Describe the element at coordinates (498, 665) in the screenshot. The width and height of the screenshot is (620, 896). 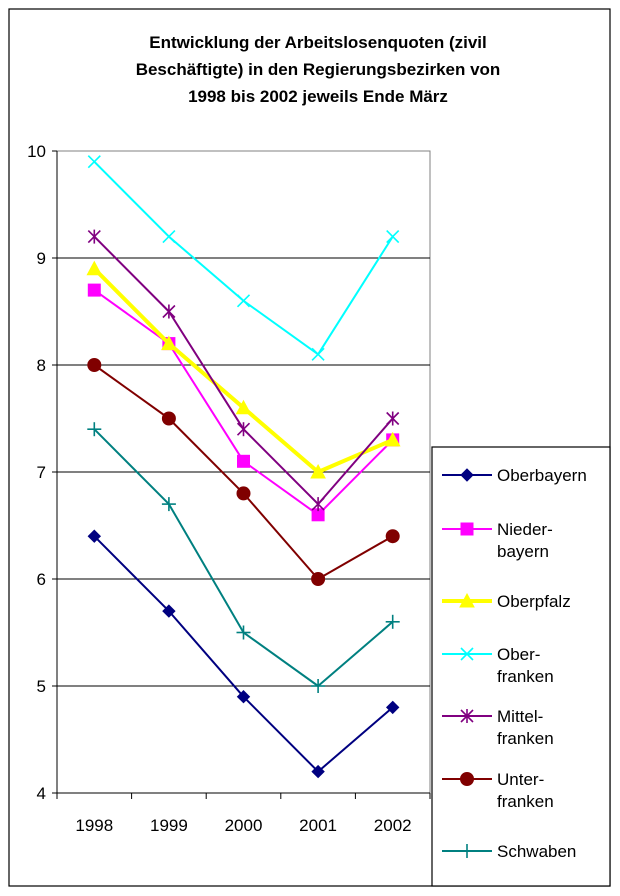
I see `legend-item-ober-franken: Ober-franken` at that location.